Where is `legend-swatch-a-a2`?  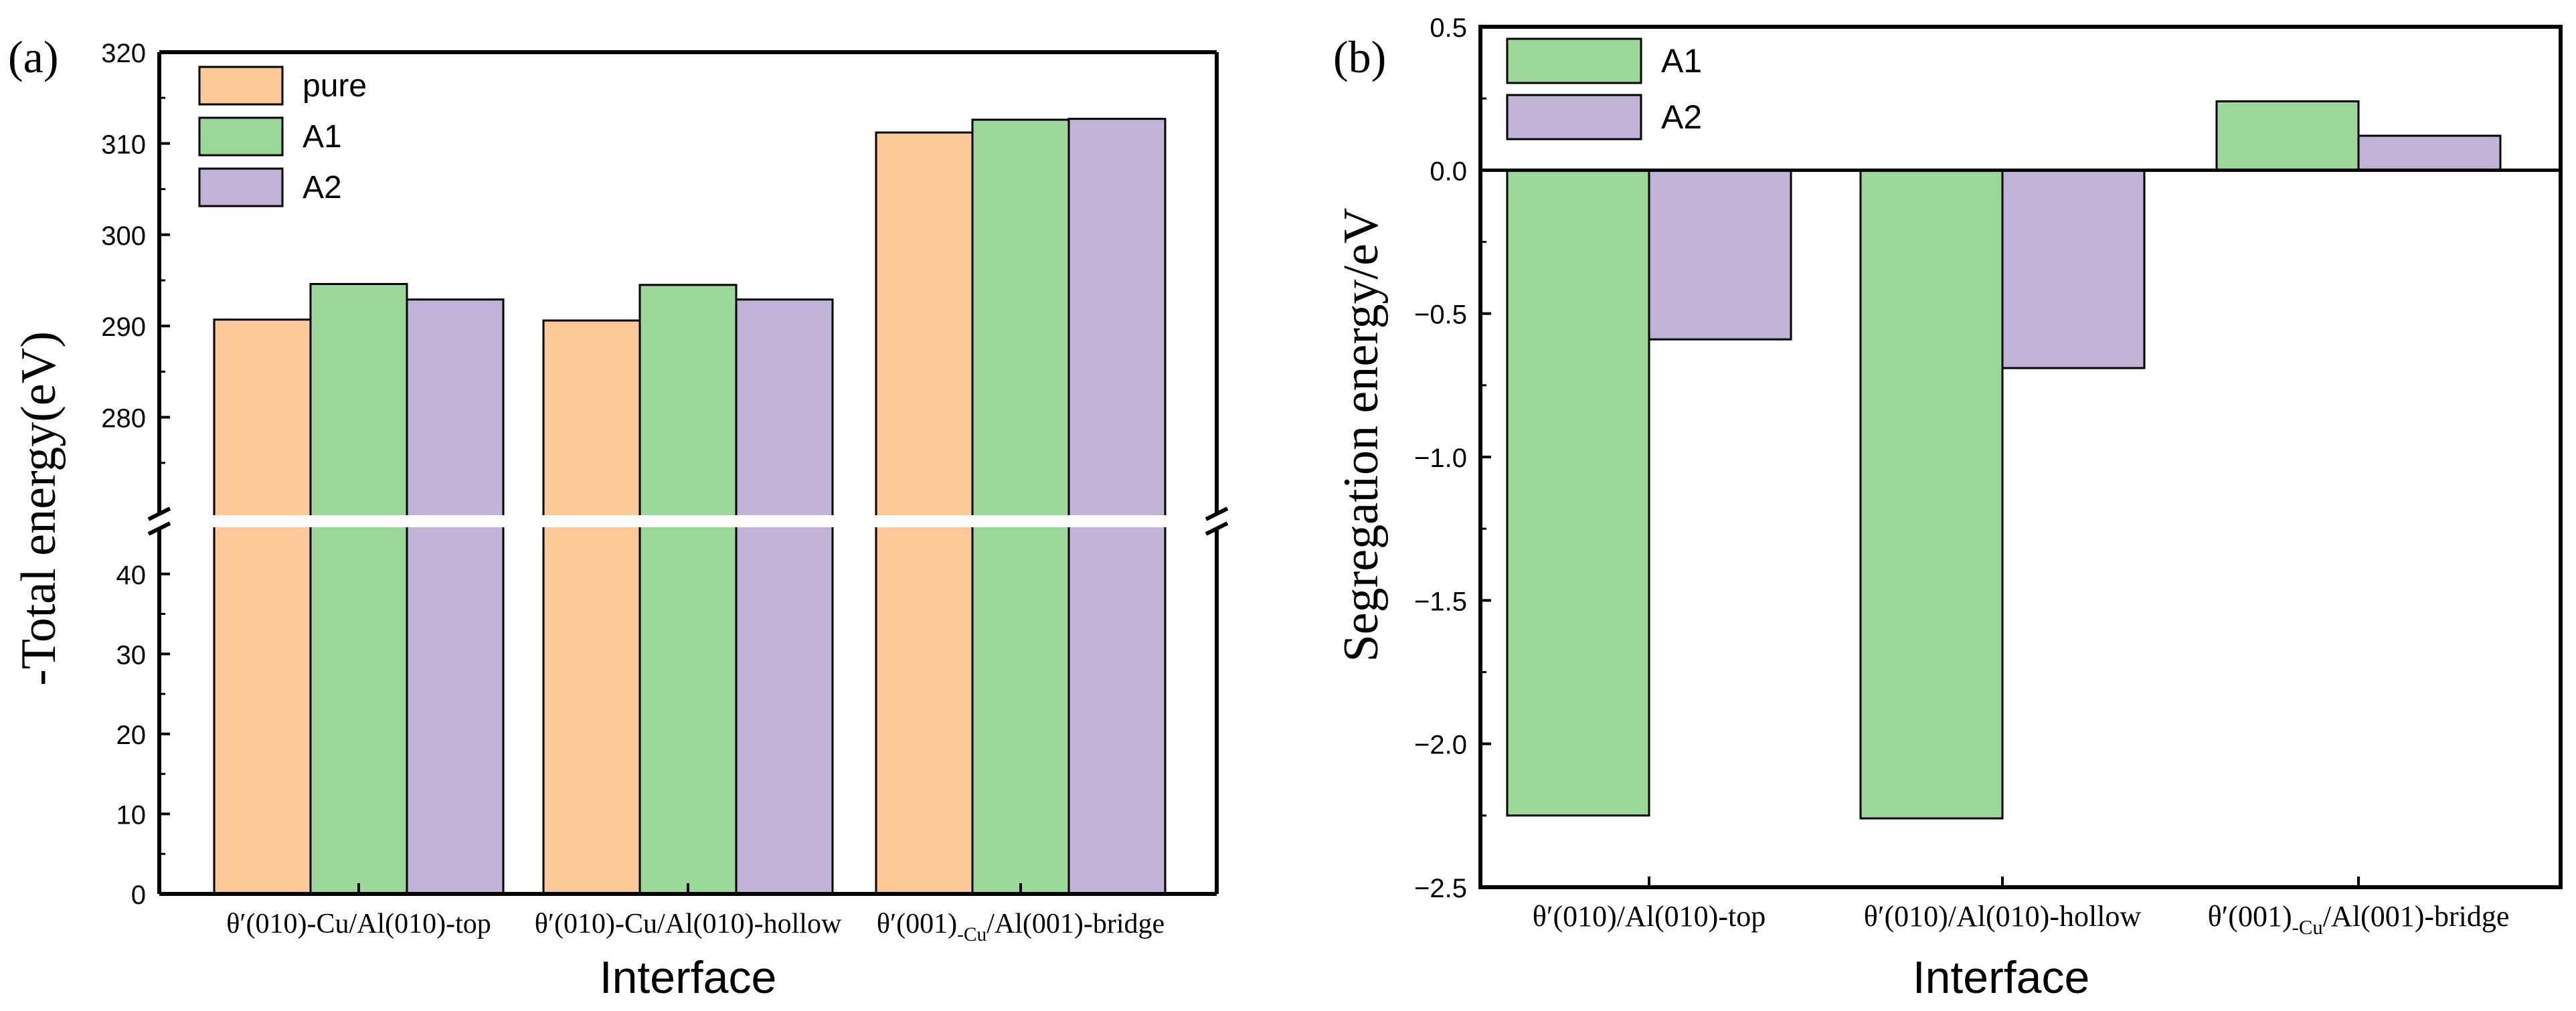
legend-swatch-a-a2 is located at coordinates (241, 187).